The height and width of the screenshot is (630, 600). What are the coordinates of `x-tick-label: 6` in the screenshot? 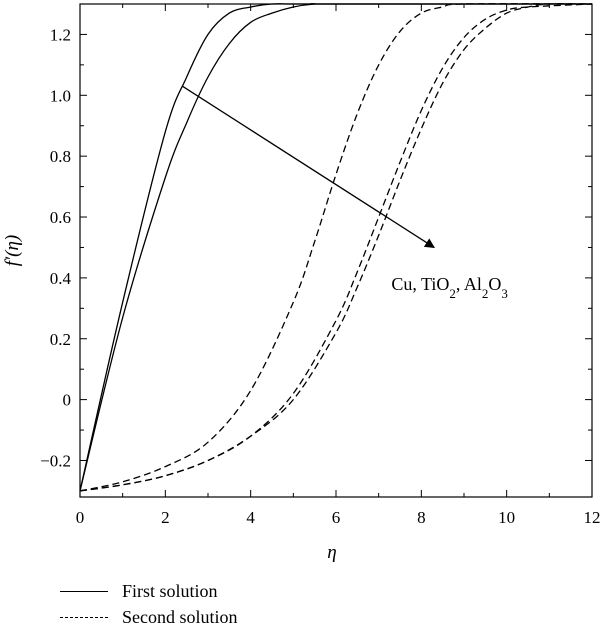 It's located at (336, 517).